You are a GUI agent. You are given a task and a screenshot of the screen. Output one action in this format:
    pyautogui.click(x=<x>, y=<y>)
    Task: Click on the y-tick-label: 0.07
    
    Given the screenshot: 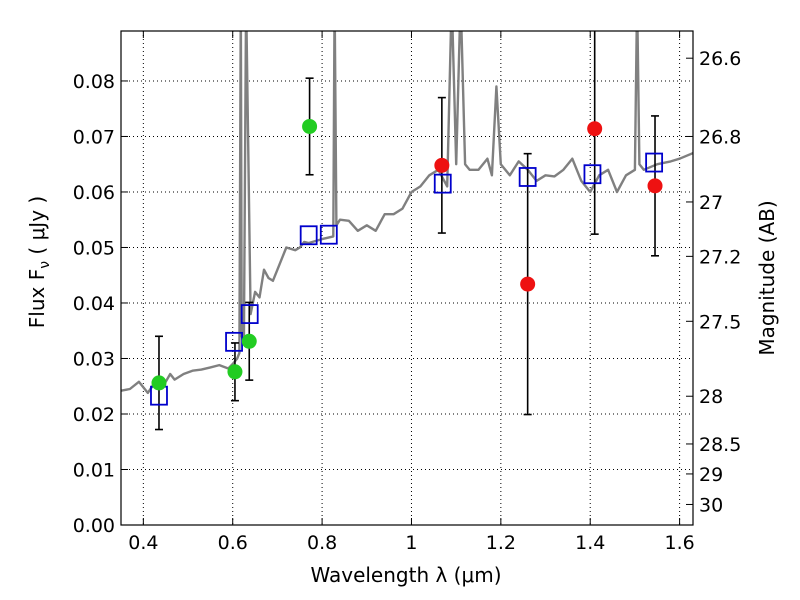 What is the action you would take?
    pyautogui.click(x=94, y=137)
    